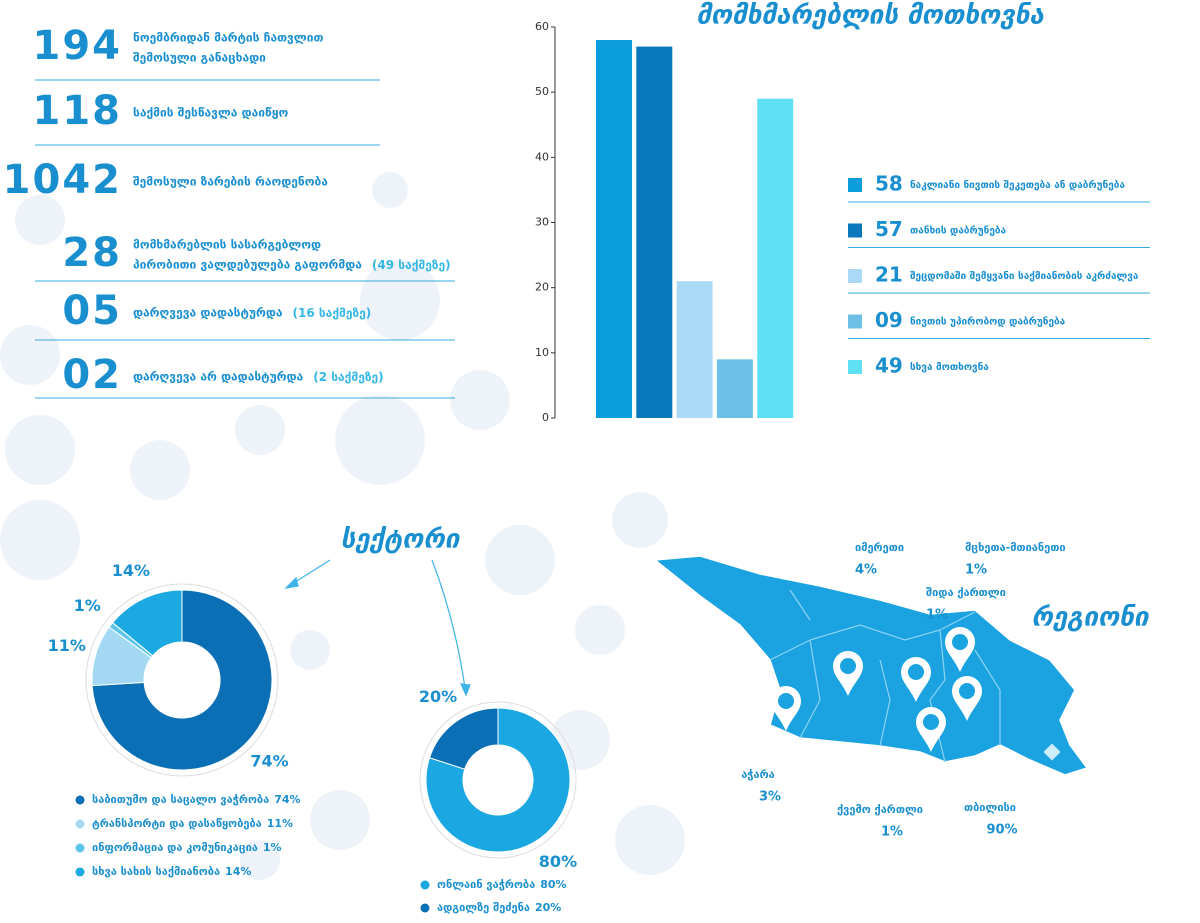 The image size is (1200, 923). Describe the element at coordinates (280, 823) in the screenshot. I see `legend-value: 11%` at that location.